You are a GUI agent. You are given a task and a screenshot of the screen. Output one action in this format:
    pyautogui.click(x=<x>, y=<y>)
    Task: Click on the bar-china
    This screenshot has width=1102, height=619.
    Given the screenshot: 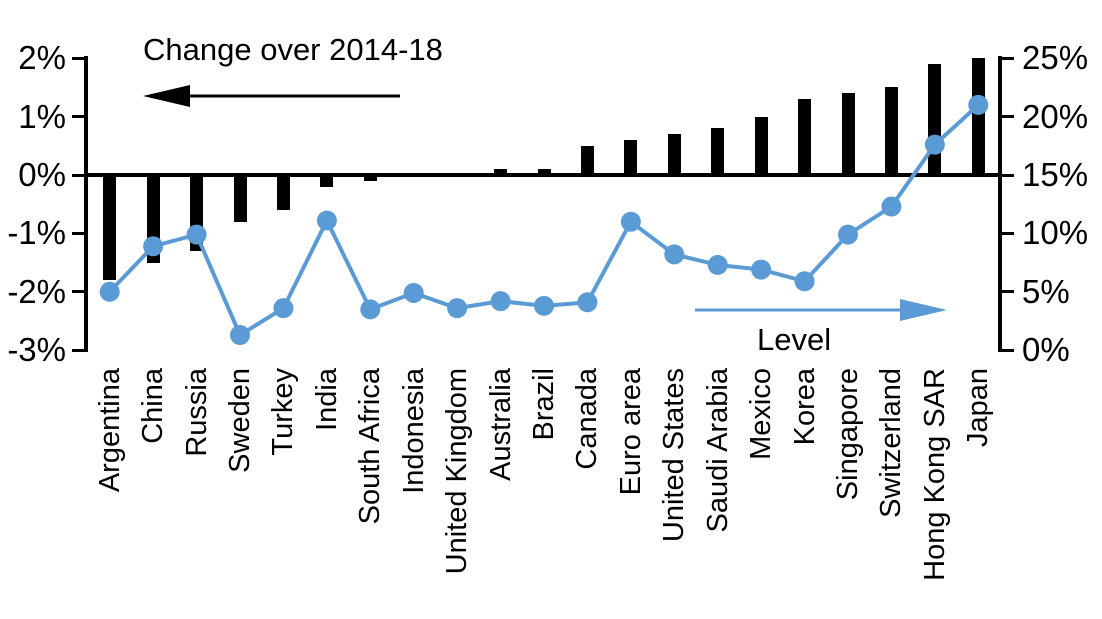 What is the action you would take?
    pyautogui.click(x=153, y=219)
    